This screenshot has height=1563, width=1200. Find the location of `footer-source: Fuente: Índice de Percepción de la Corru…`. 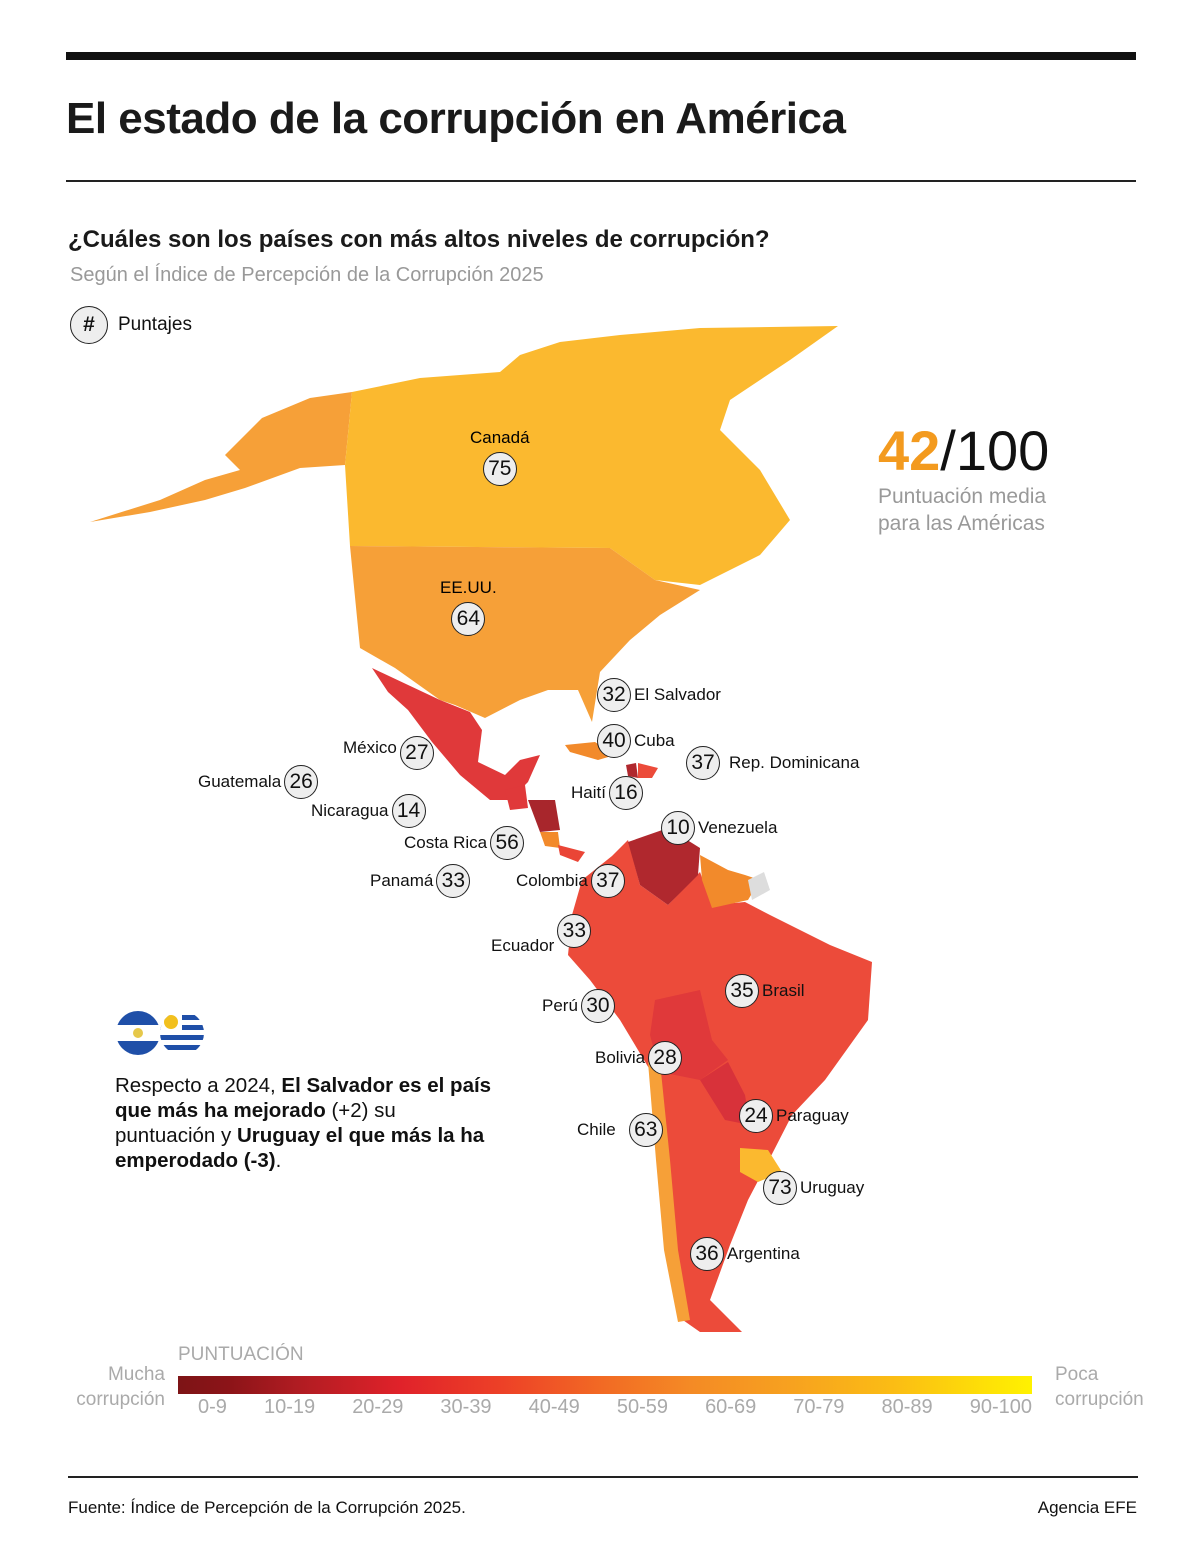

footer-source: Fuente: Índice de Percepción de la Corru… is located at coordinates (267, 1507).